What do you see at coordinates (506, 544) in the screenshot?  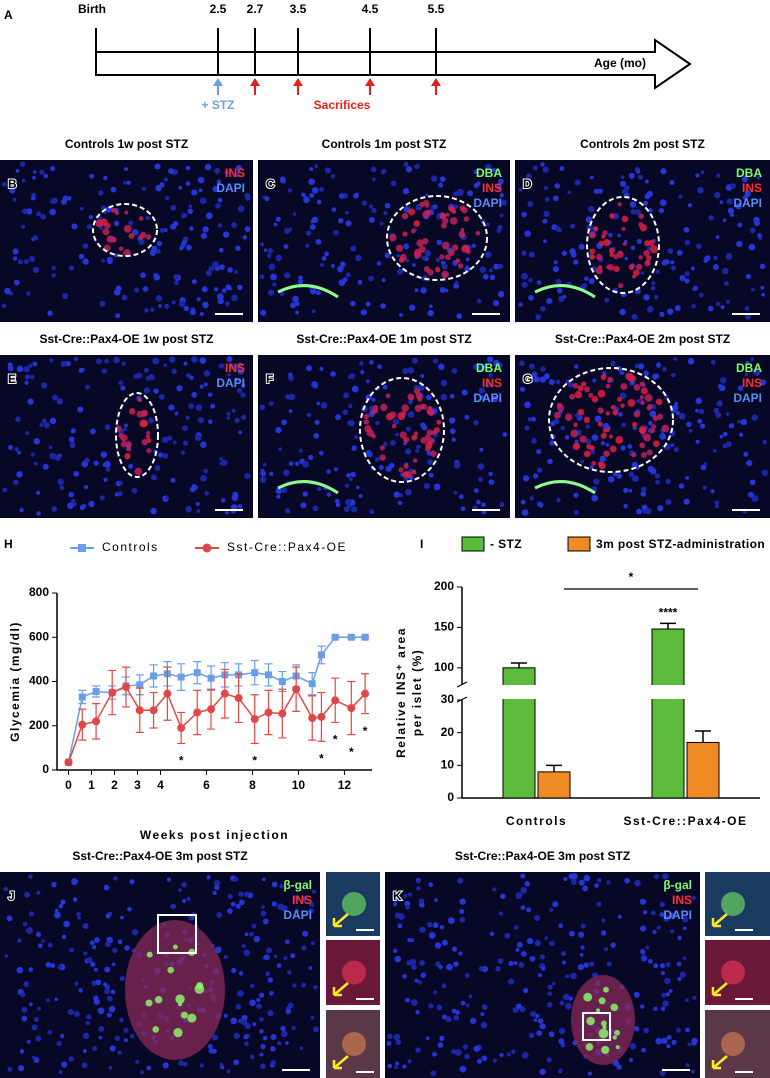 I see `legend-label: - STZ` at bounding box center [506, 544].